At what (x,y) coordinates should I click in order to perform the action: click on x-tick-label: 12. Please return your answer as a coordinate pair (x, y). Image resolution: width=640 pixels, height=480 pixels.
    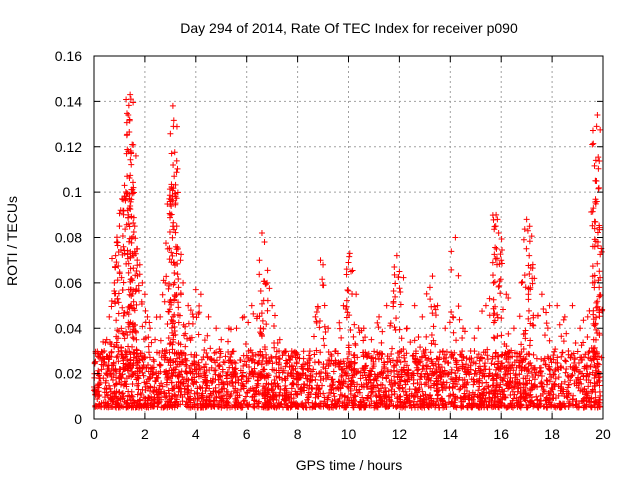
    Looking at the image, I should click on (400, 434).